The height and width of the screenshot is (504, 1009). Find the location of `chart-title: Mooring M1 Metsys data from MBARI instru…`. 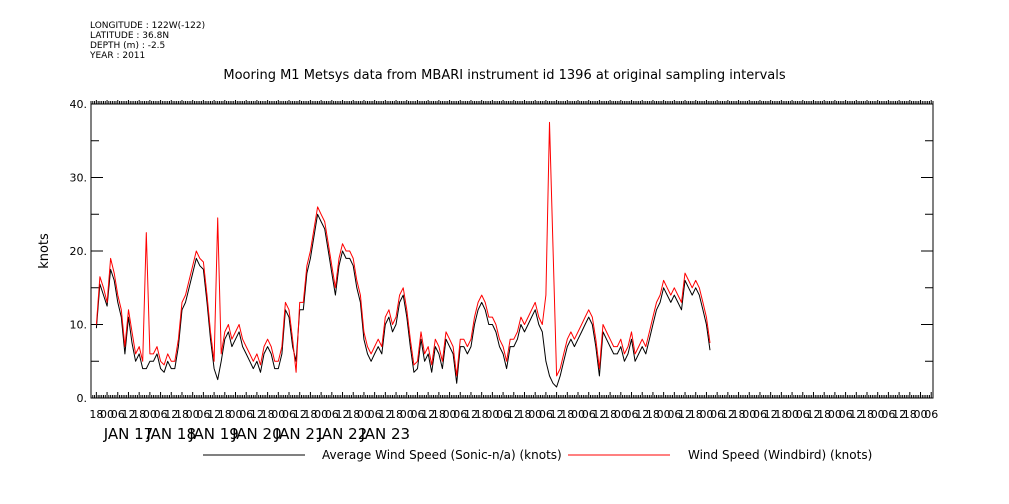

chart-title: Mooring M1 Metsys data from MBARI instru… is located at coordinates (504, 75).